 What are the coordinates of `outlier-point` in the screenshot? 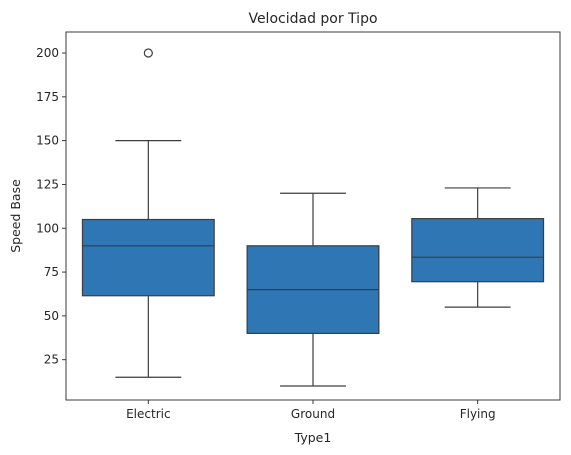 It's located at (148, 53).